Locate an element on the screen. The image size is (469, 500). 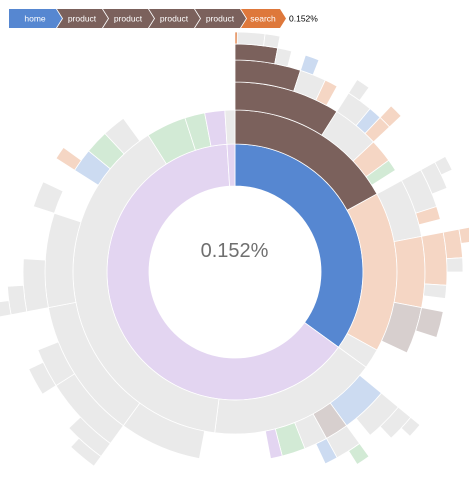
breadcrumb-item-product-1: product is located at coordinates (82, 18).